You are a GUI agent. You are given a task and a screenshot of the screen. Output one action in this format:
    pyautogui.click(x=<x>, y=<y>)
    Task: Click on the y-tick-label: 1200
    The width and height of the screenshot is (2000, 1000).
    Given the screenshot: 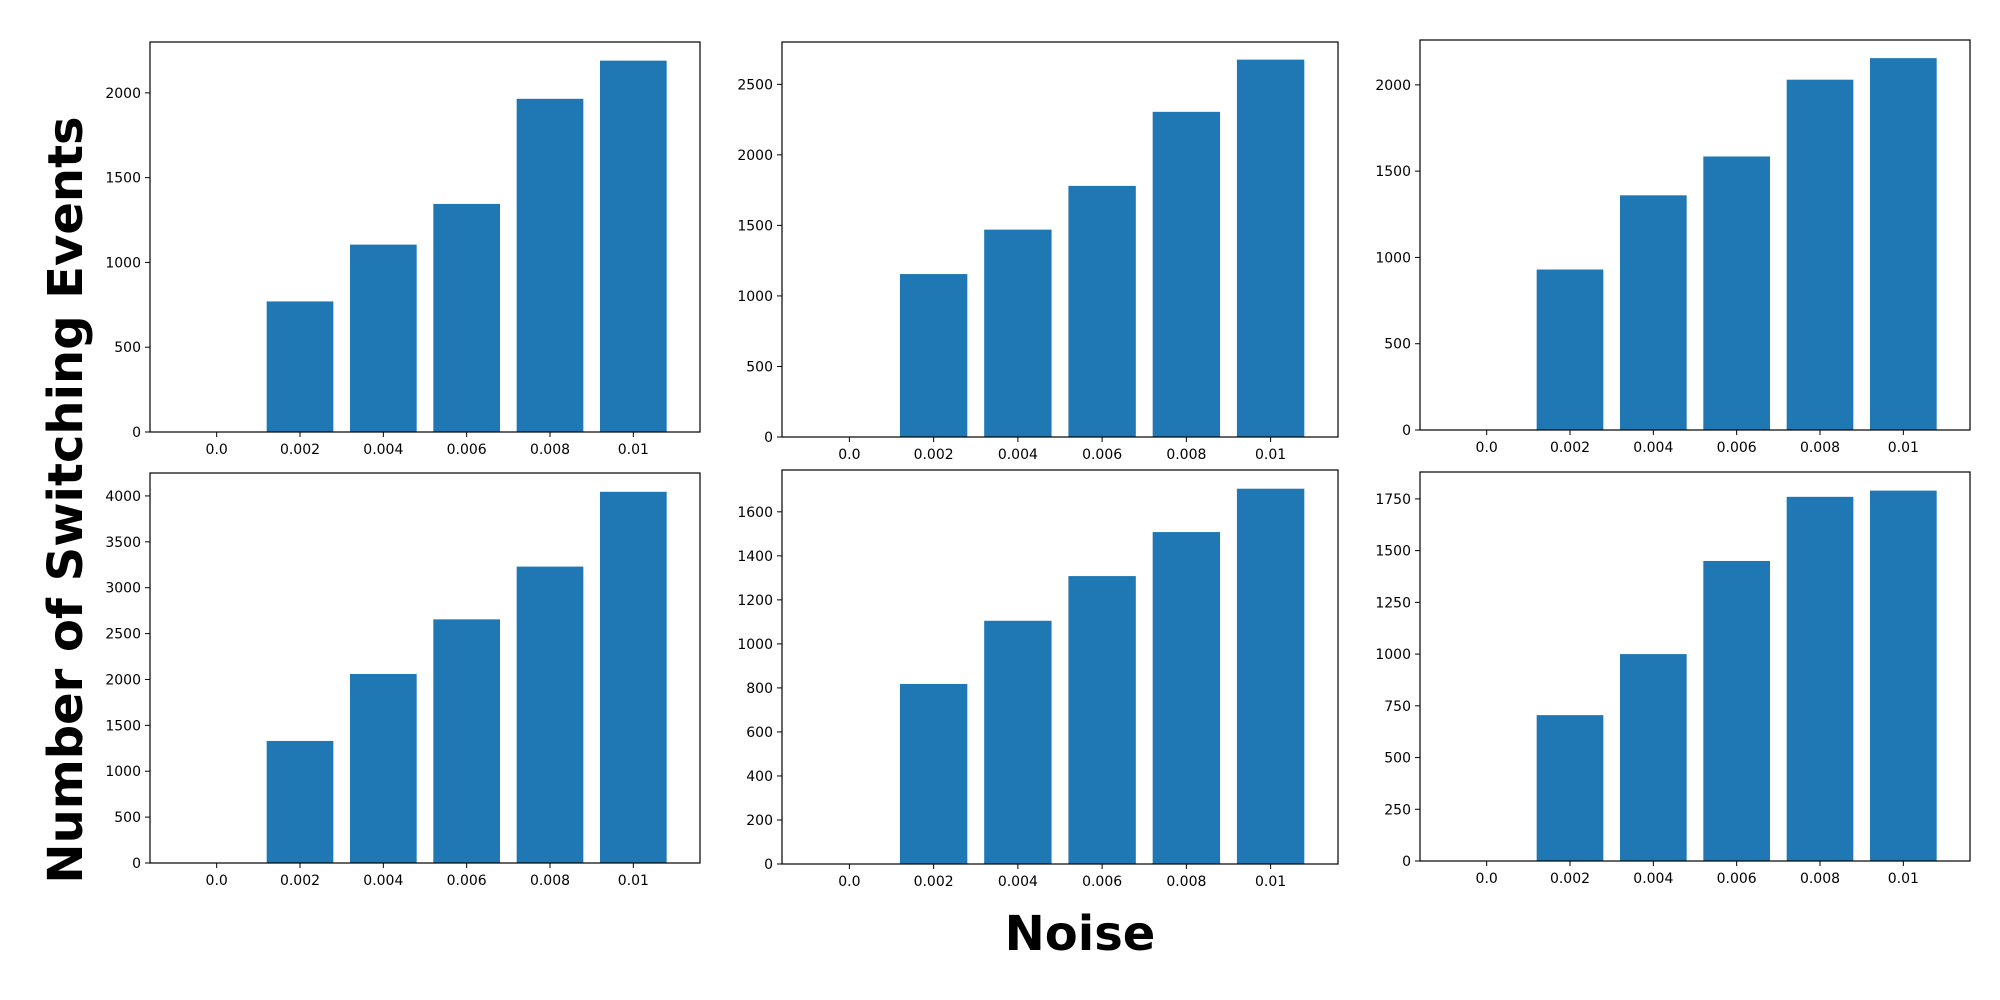 What is the action you would take?
    pyautogui.click(x=755, y=601)
    